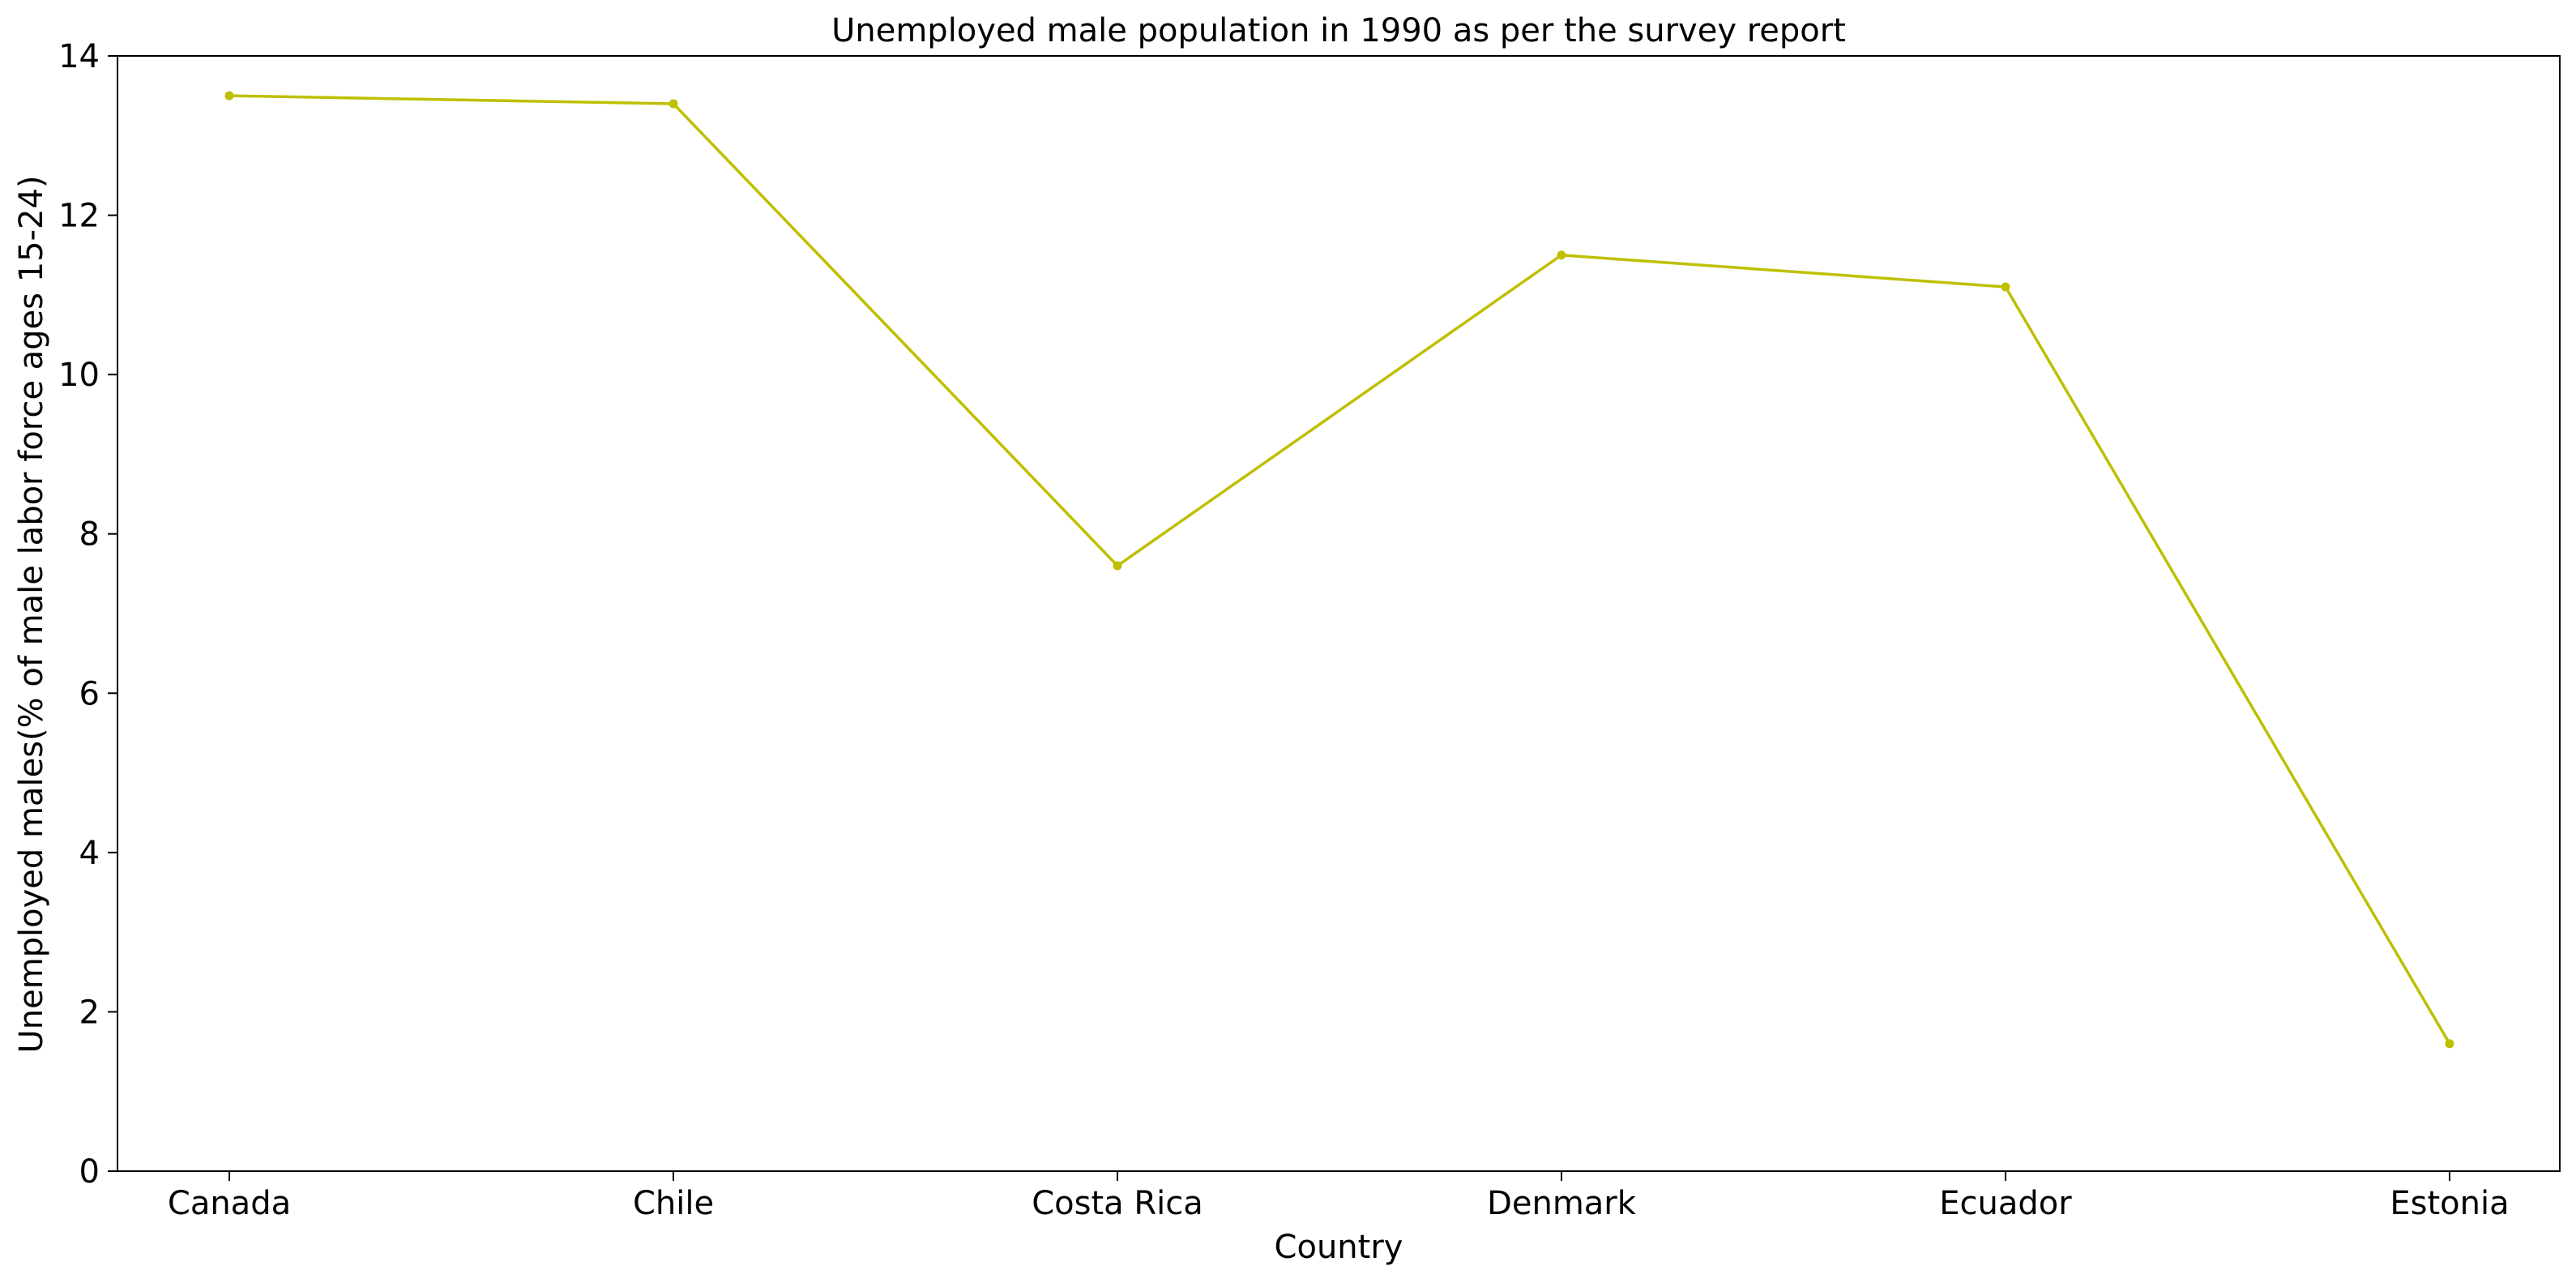 This screenshot has width=2576, height=1283. Describe the element at coordinates (89, 535) in the screenshot. I see `y-tick-label: 8` at that location.